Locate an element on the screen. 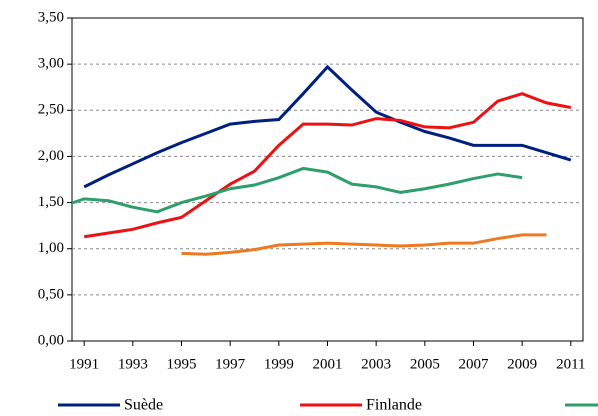 This screenshot has height=416, width=598. x-tick-label: 2005 is located at coordinates (425, 364).